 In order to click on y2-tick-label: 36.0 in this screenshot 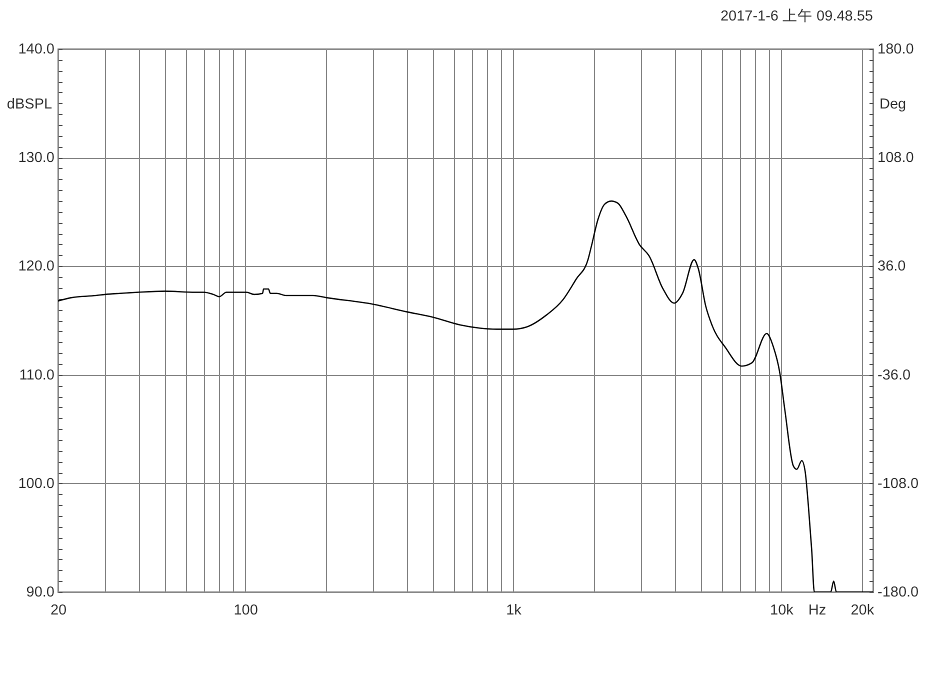, I will do `click(892, 266)`.